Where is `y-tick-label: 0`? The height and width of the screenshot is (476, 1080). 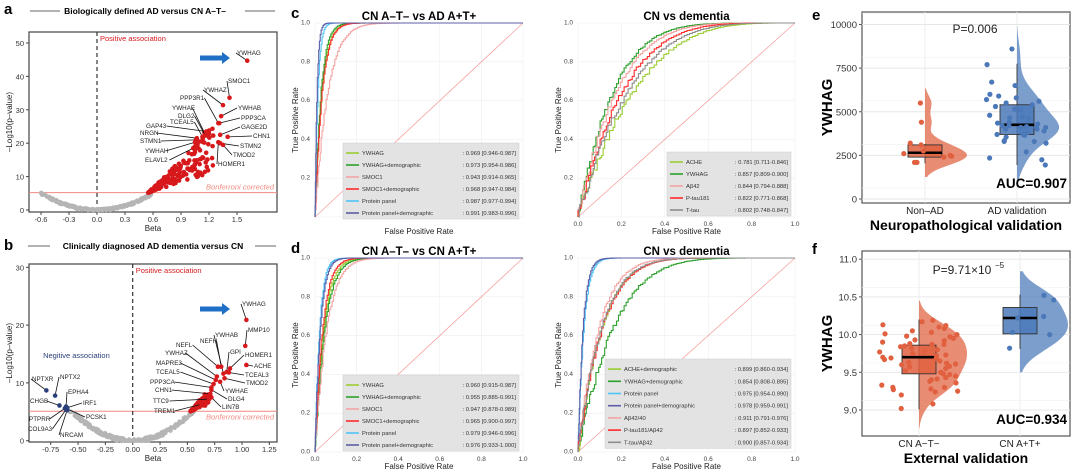 y-tick-label: 0 is located at coordinates (22, 210).